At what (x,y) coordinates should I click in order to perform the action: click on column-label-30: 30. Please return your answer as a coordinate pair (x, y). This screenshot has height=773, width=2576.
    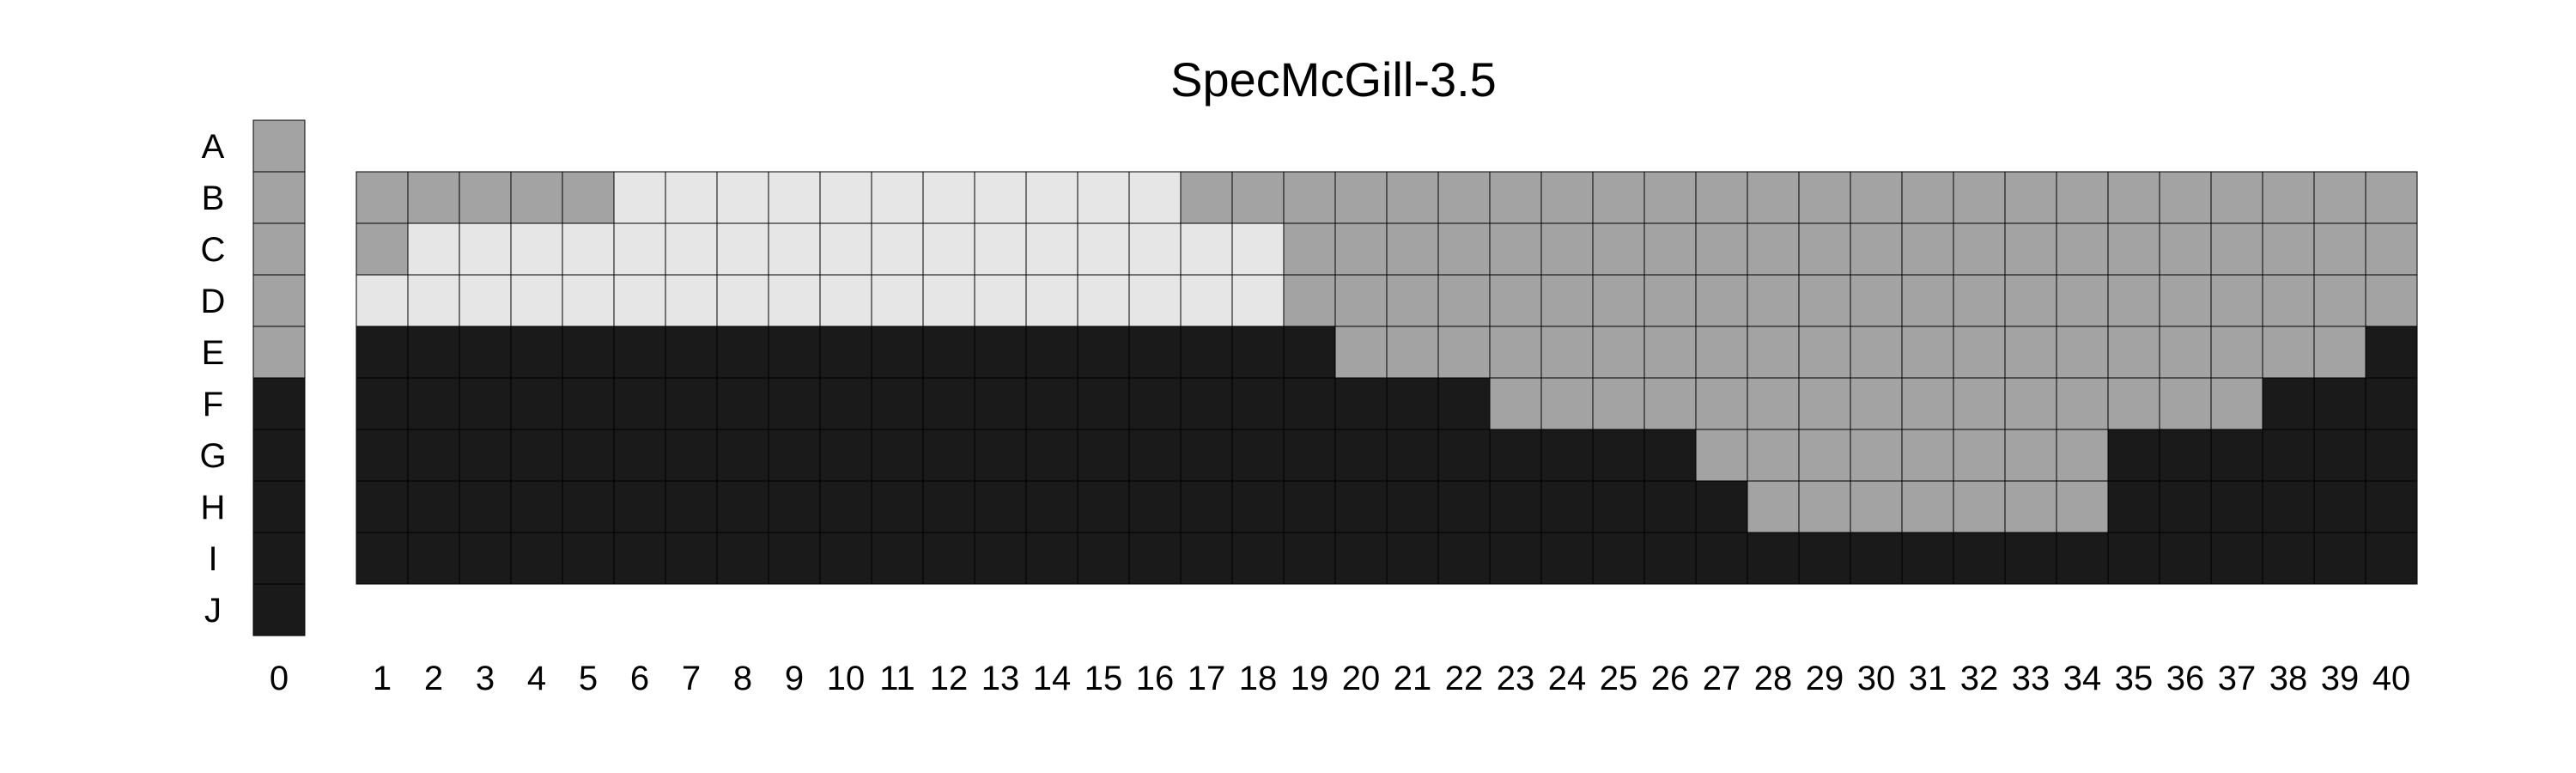
    Looking at the image, I should click on (1877, 678).